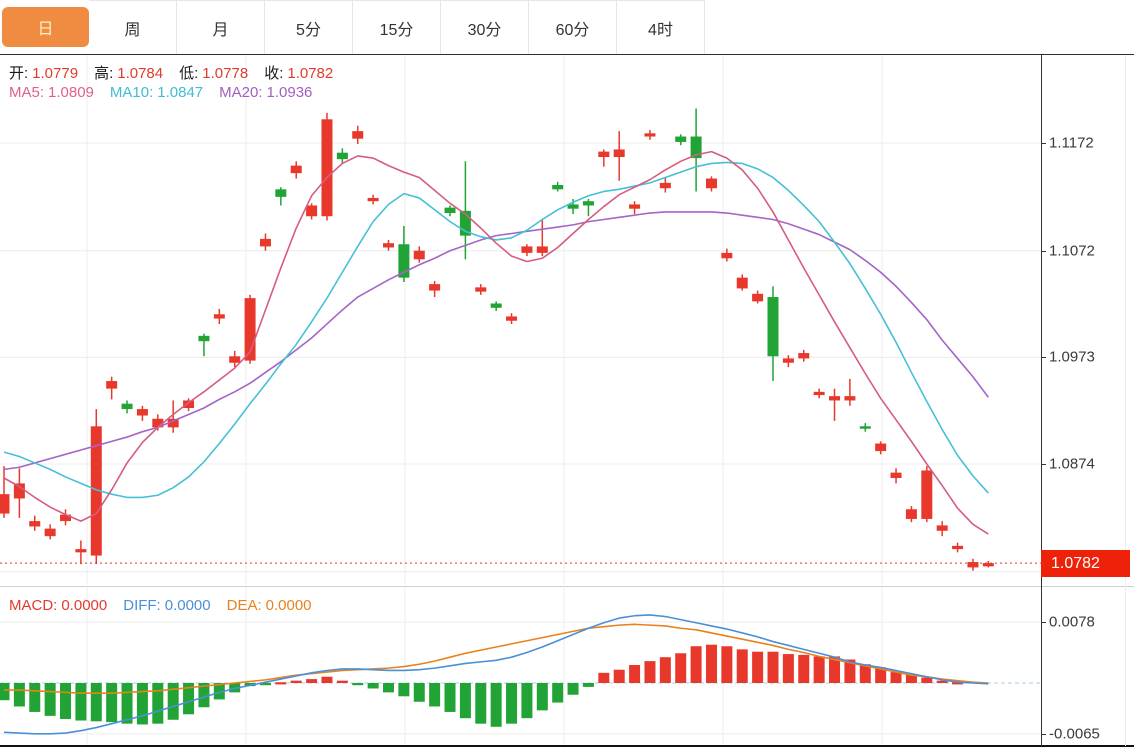 Image resolution: width=1134 pixels, height=752 pixels. Describe the element at coordinates (567, 54) in the screenshot. I see `chart-top-border` at that location.